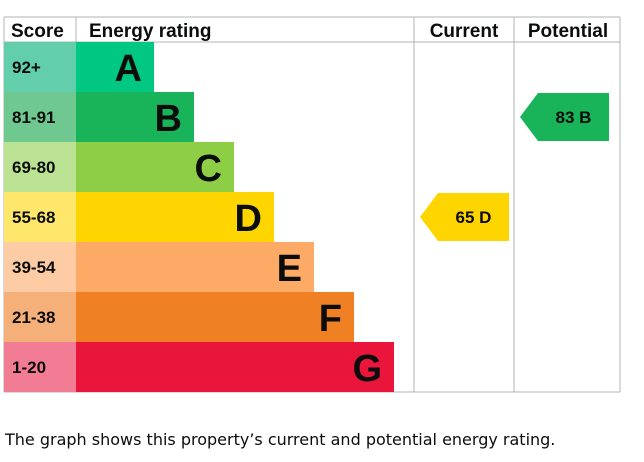 Image resolution: width=644 pixels, height=462 pixels. I want to click on rating-letter-a: A, so click(128, 69).